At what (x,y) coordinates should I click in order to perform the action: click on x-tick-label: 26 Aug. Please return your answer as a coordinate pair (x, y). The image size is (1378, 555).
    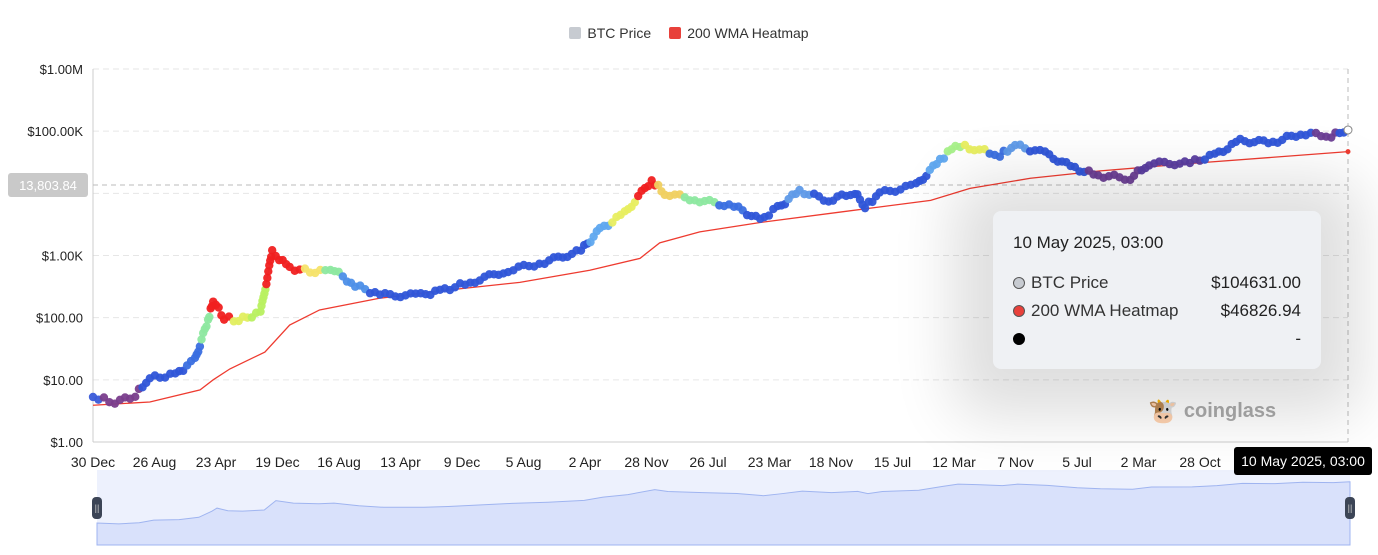
    Looking at the image, I should click on (155, 462).